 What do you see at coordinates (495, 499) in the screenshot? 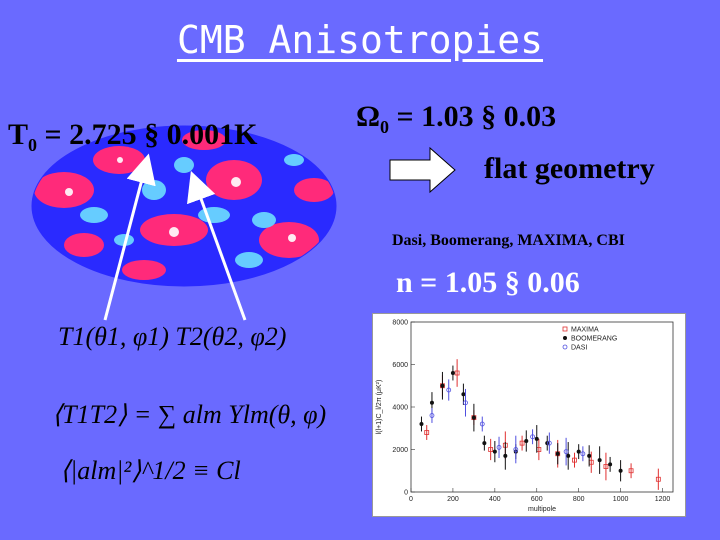
I see `x-tick-label: 400` at bounding box center [495, 499].